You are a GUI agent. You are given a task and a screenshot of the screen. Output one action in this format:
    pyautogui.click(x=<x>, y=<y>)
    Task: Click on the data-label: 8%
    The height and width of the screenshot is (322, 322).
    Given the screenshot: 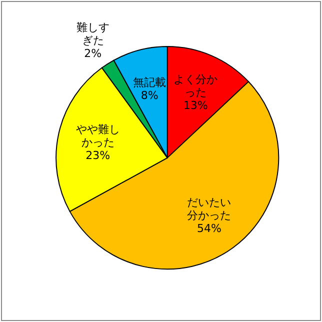 What is the action you would take?
    pyautogui.click(x=149, y=95)
    